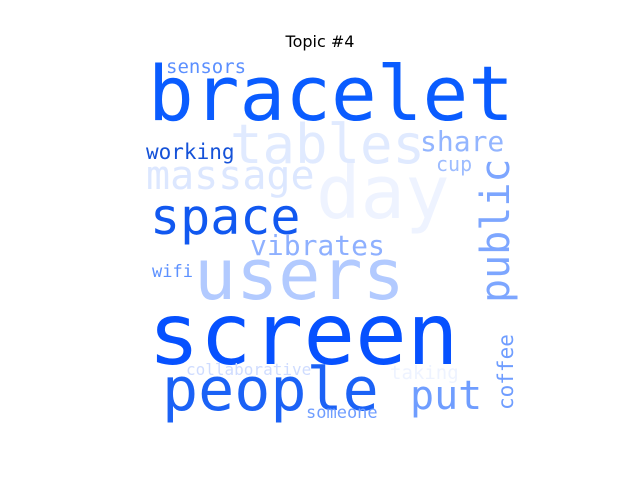 The image size is (640, 480). What do you see at coordinates (328, 144) in the screenshot?
I see `word-tables: tables` at bounding box center [328, 144].